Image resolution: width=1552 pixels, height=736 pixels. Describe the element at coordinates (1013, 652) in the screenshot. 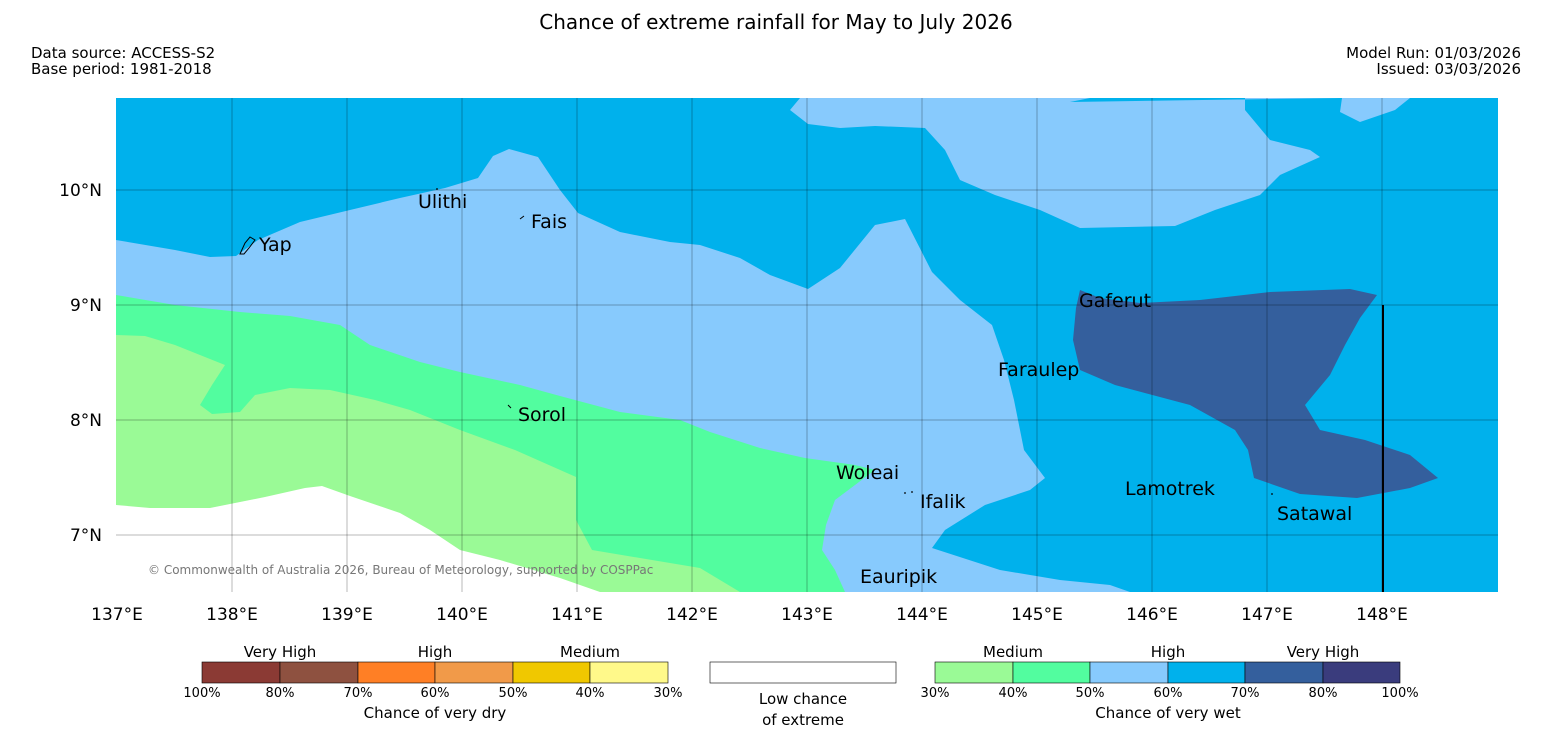

I see `wet-cat-medium: Medium` at that location.